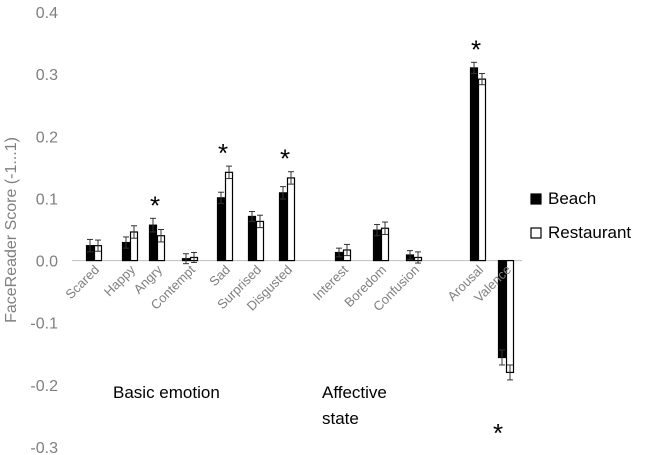 Image resolution: width=650 pixels, height=455 pixels. What do you see at coordinates (285, 159) in the screenshot?
I see `significance-marker-disgusted: *` at bounding box center [285, 159].